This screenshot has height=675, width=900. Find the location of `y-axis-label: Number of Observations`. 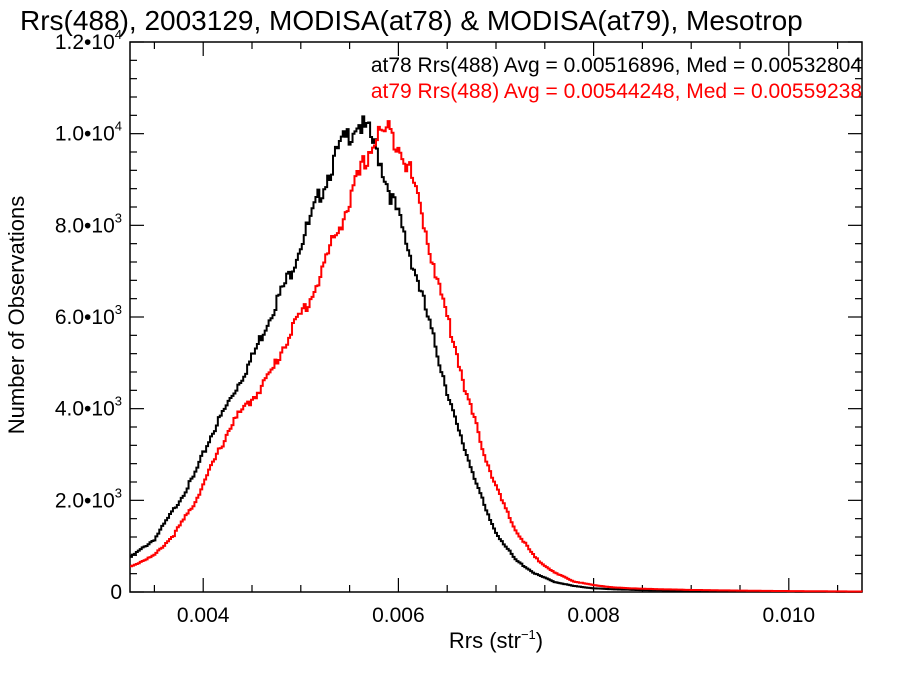

y-axis-label: Number of Observations is located at coordinates (16, 315).